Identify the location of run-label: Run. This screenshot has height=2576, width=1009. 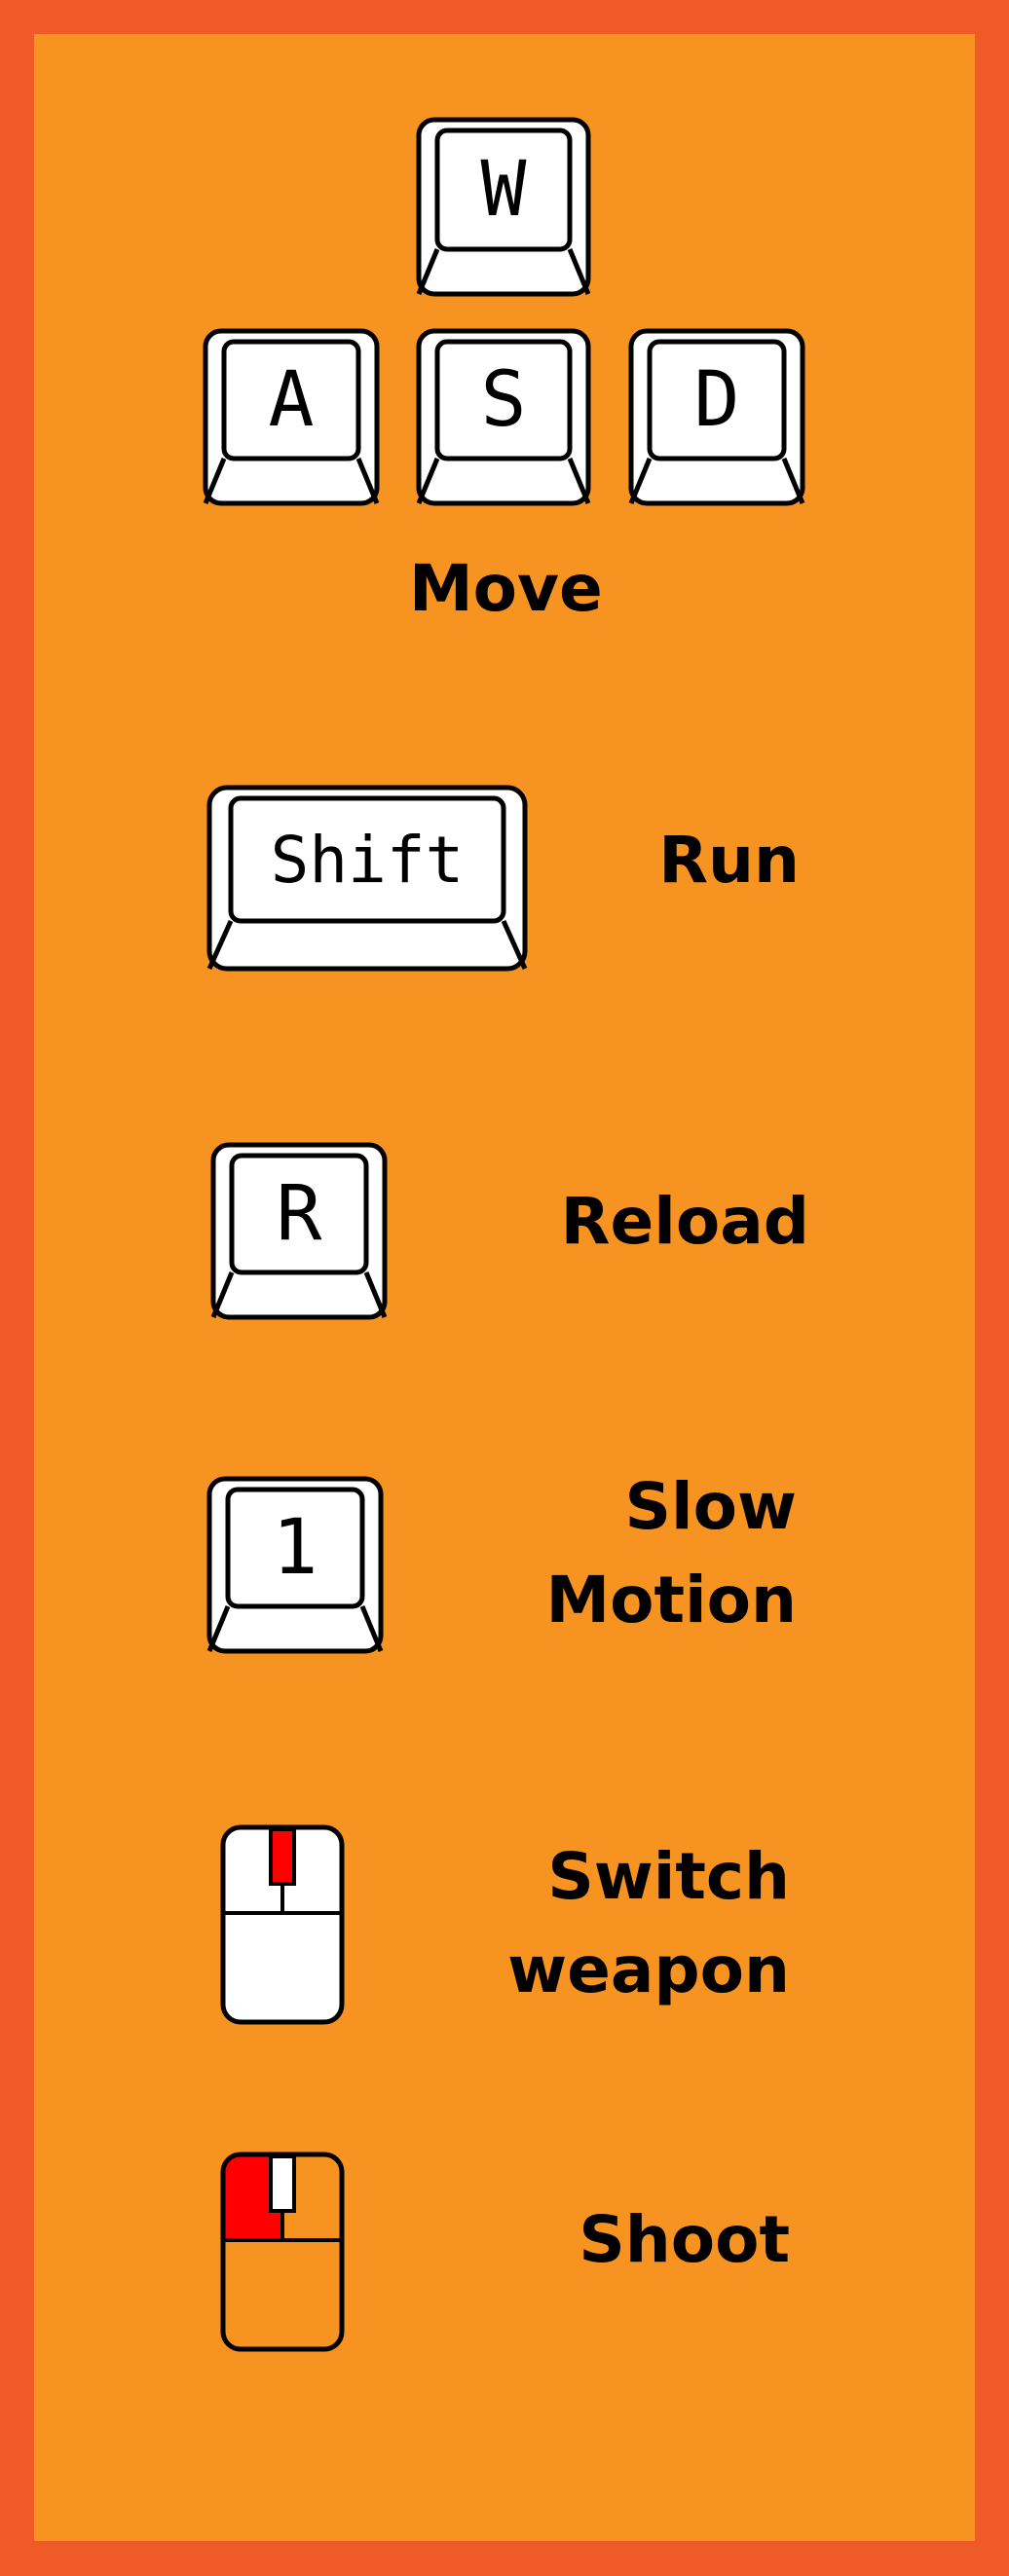
(729, 860).